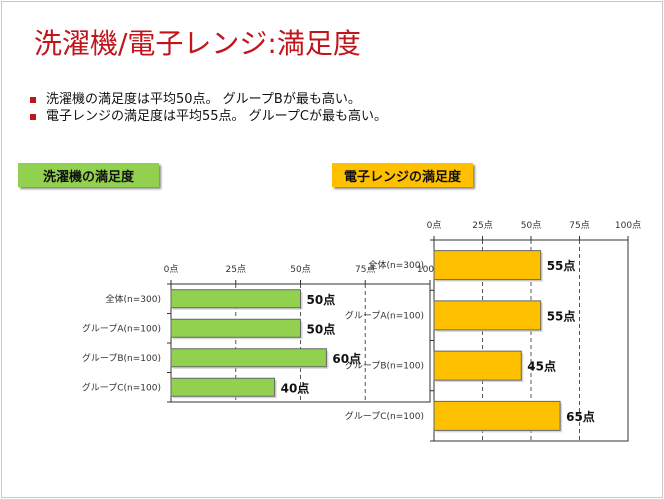 This screenshot has width=664, height=499. I want to click on washer-tick-label: 25点, so click(236, 269).